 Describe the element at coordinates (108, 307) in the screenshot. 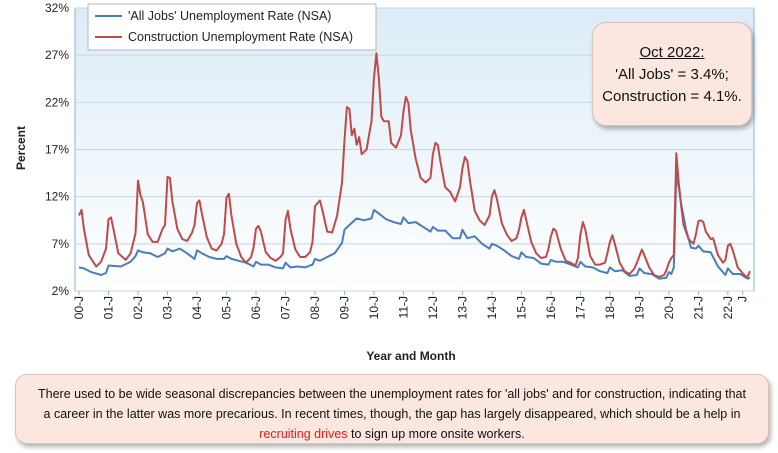

I see `x-tick-label: 01-J` at that location.